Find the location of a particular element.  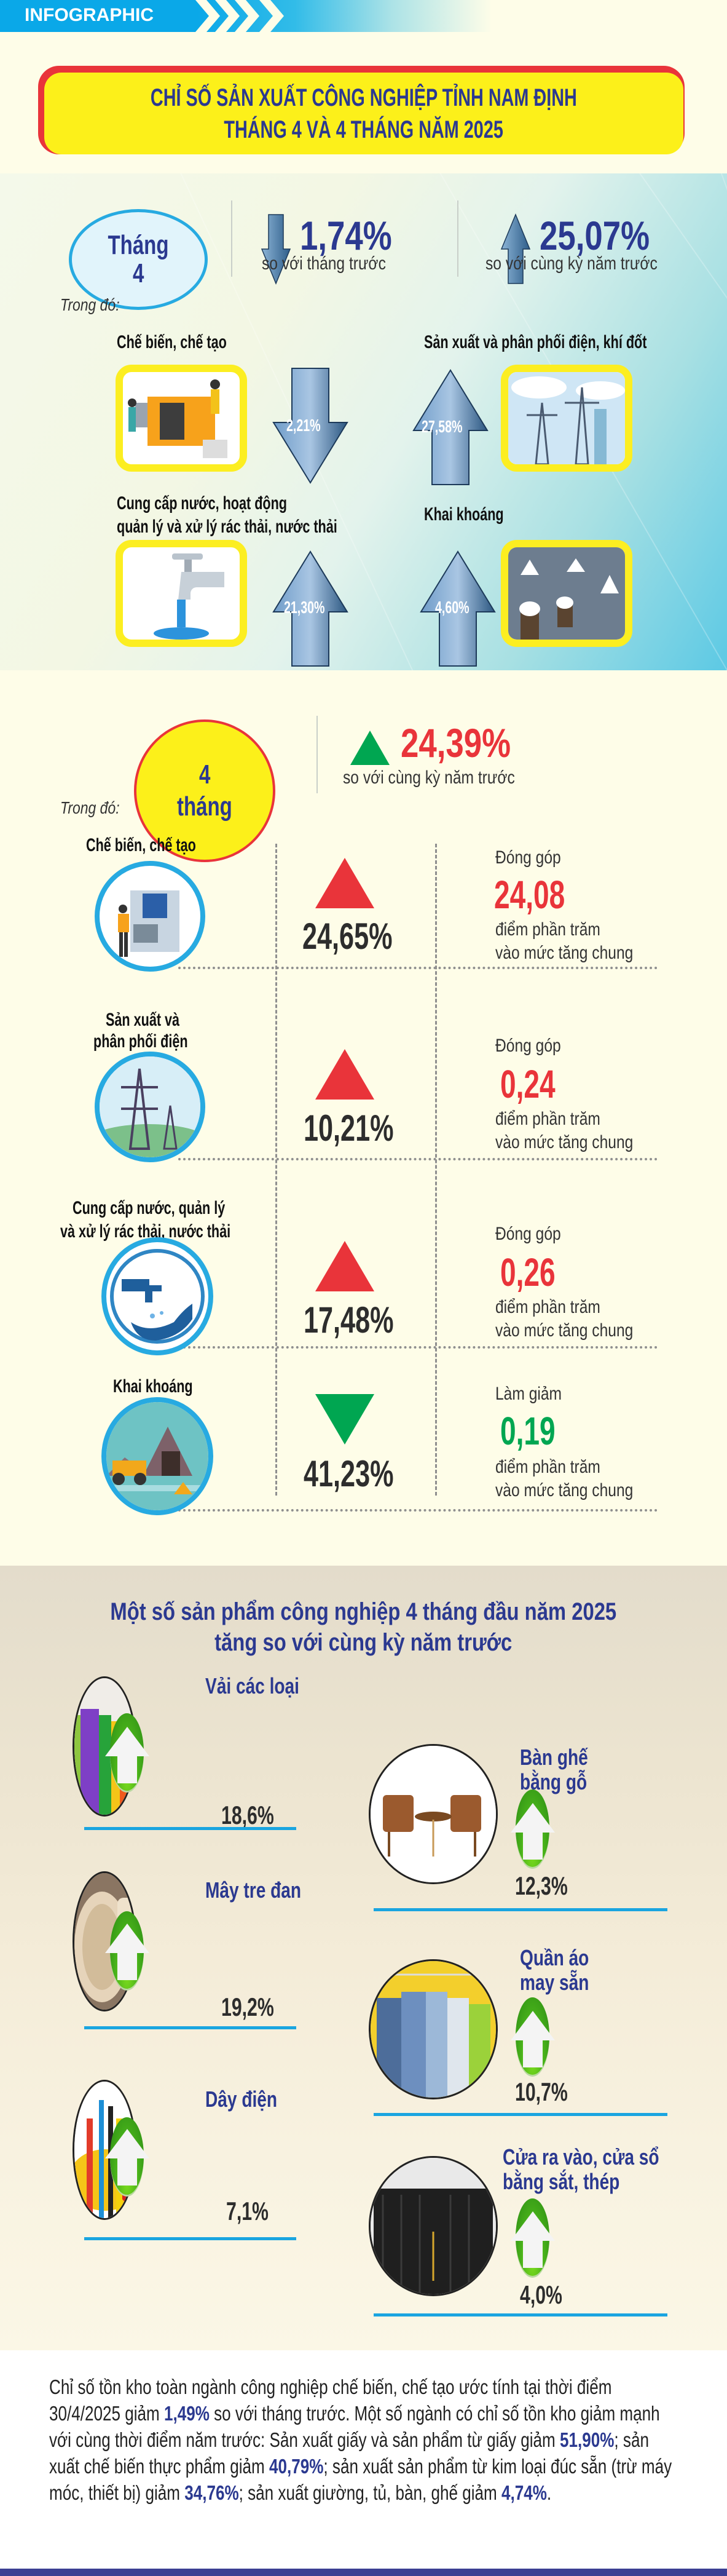

footer-bar is located at coordinates (363, 2573).